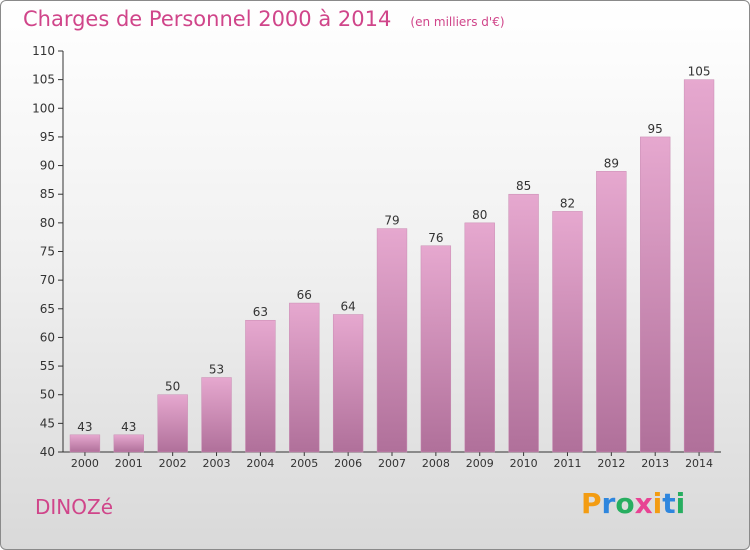 Image resolution: width=750 pixels, height=550 pixels. I want to click on data-label: 64, so click(347, 307).